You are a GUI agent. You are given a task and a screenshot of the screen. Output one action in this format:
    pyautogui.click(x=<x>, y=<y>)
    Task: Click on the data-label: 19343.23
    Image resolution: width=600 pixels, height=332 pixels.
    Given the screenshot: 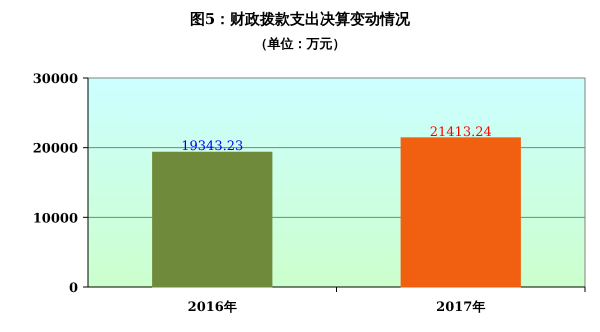 What is the action you would take?
    pyautogui.click(x=212, y=146)
    